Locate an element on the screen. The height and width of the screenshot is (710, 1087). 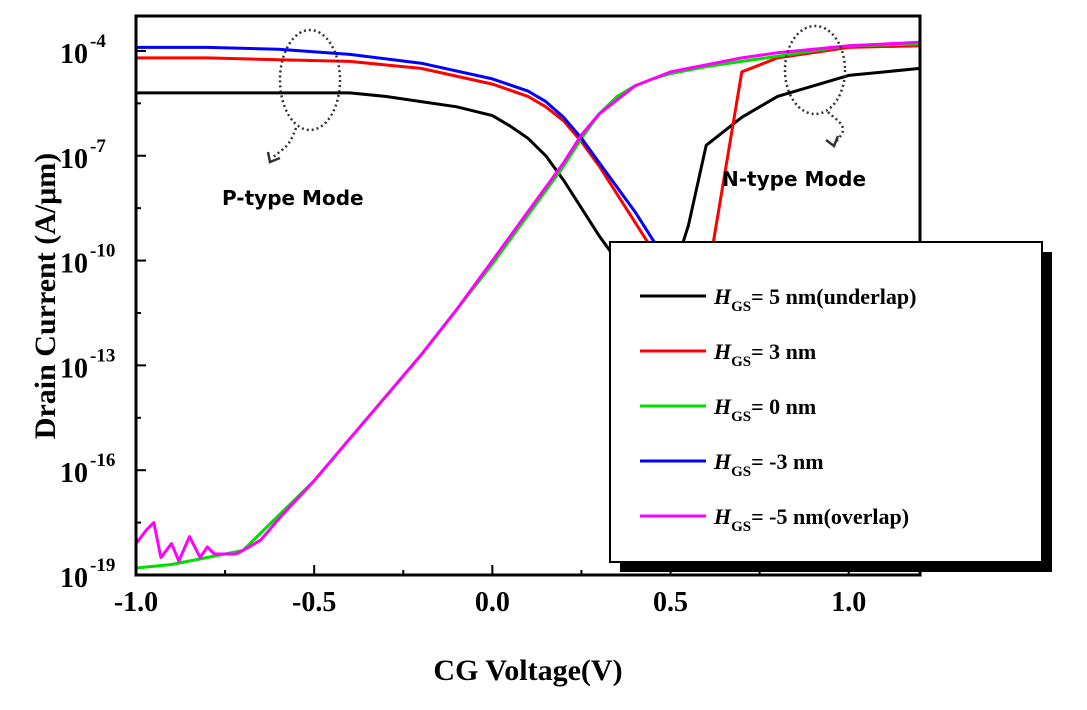
p-type-arrowhead is located at coordinates (273, 157).